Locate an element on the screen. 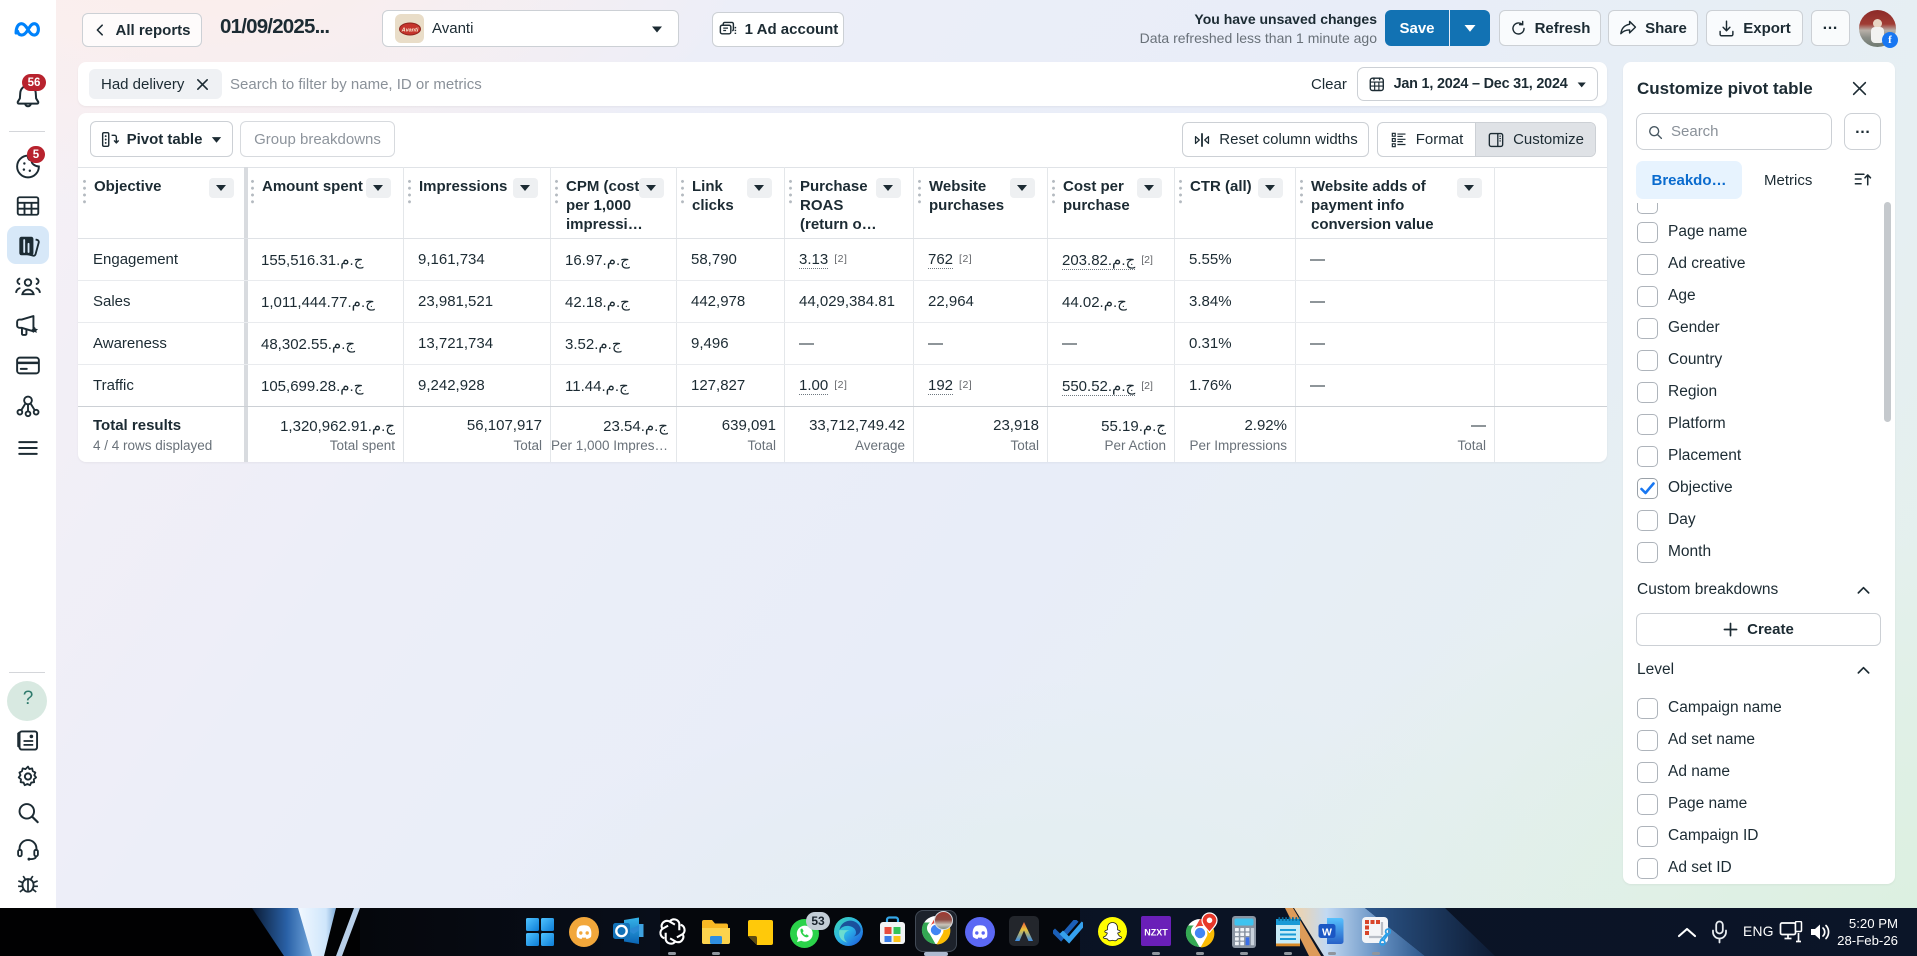 The image size is (1917, 956). svg-text: W is located at coordinates (1327, 933).